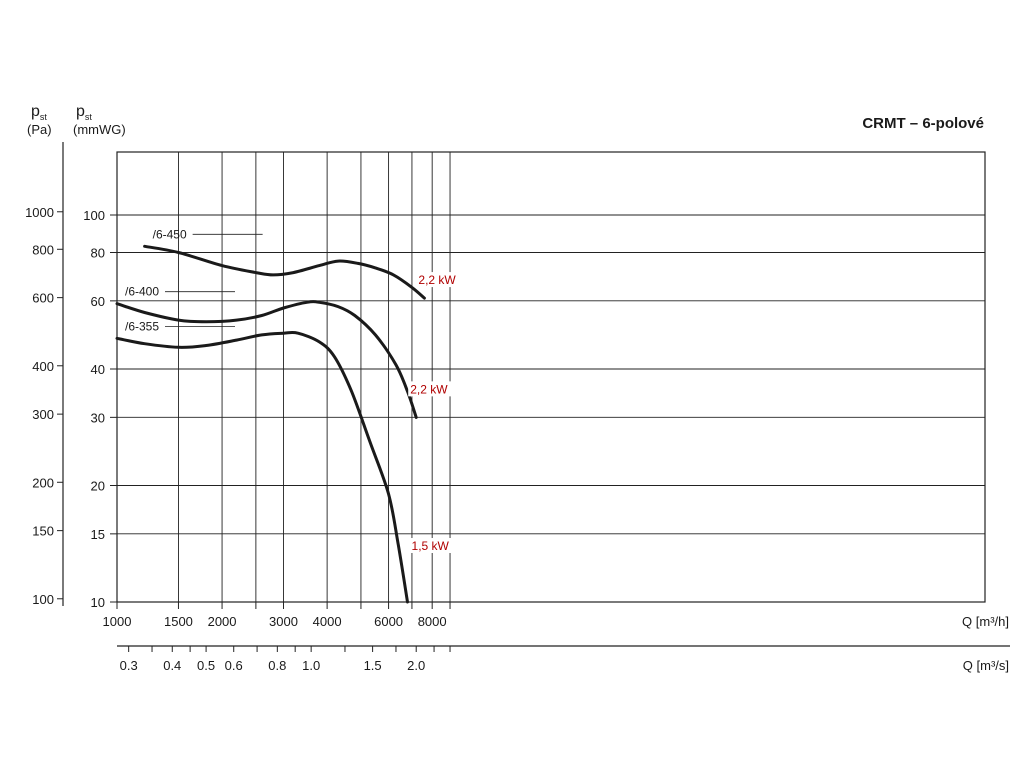 The height and width of the screenshot is (768, 1024). Describe the element at coordinates (283, 621) in the screenshot. I see `x-tick-label: 3000` at that location.